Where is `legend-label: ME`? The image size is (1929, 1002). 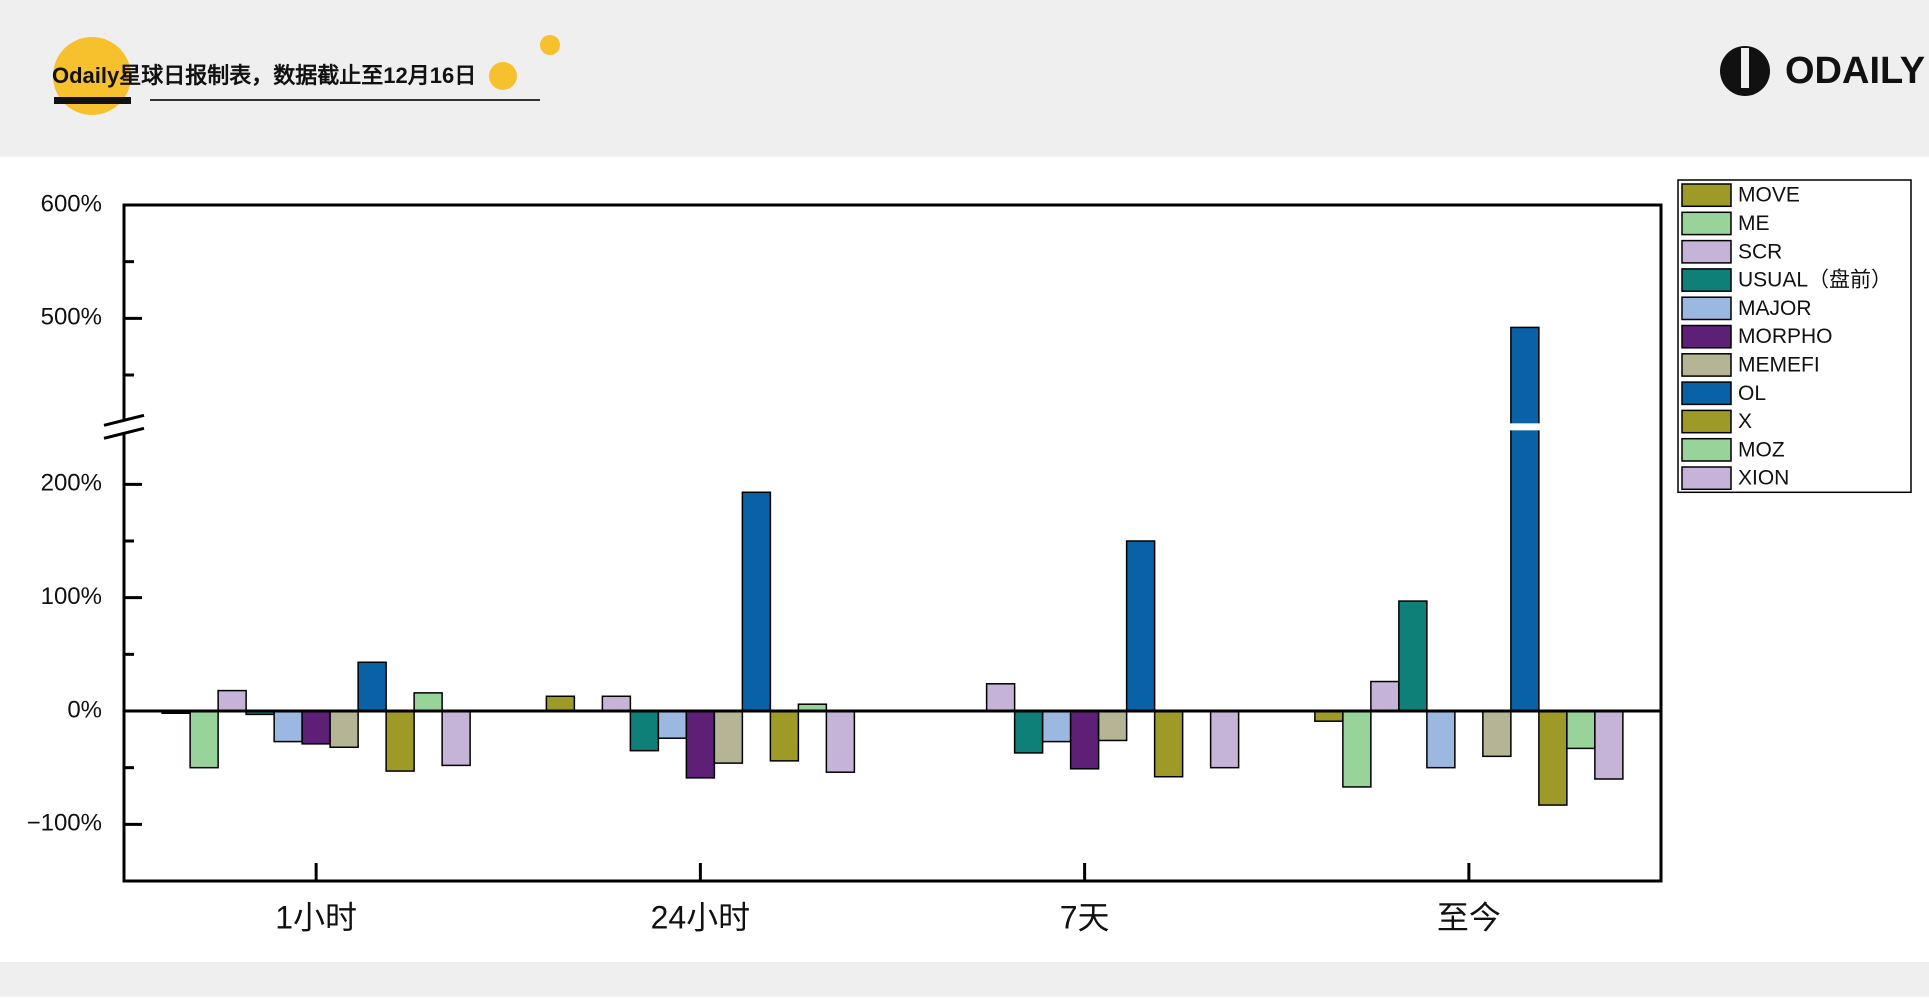
legend-label: ME is located at coordinates (1754, 223).